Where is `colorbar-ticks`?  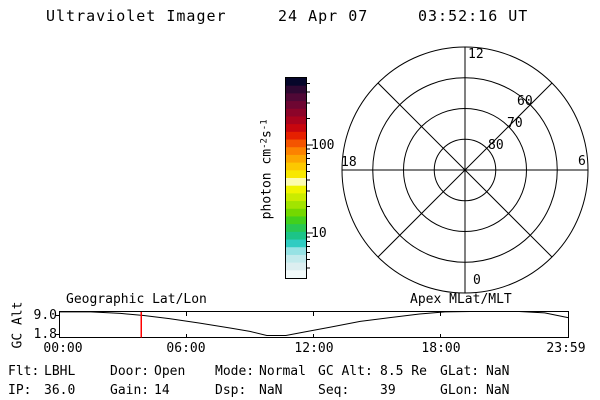
colorbar-ticks is located at coordinates (309, 176).